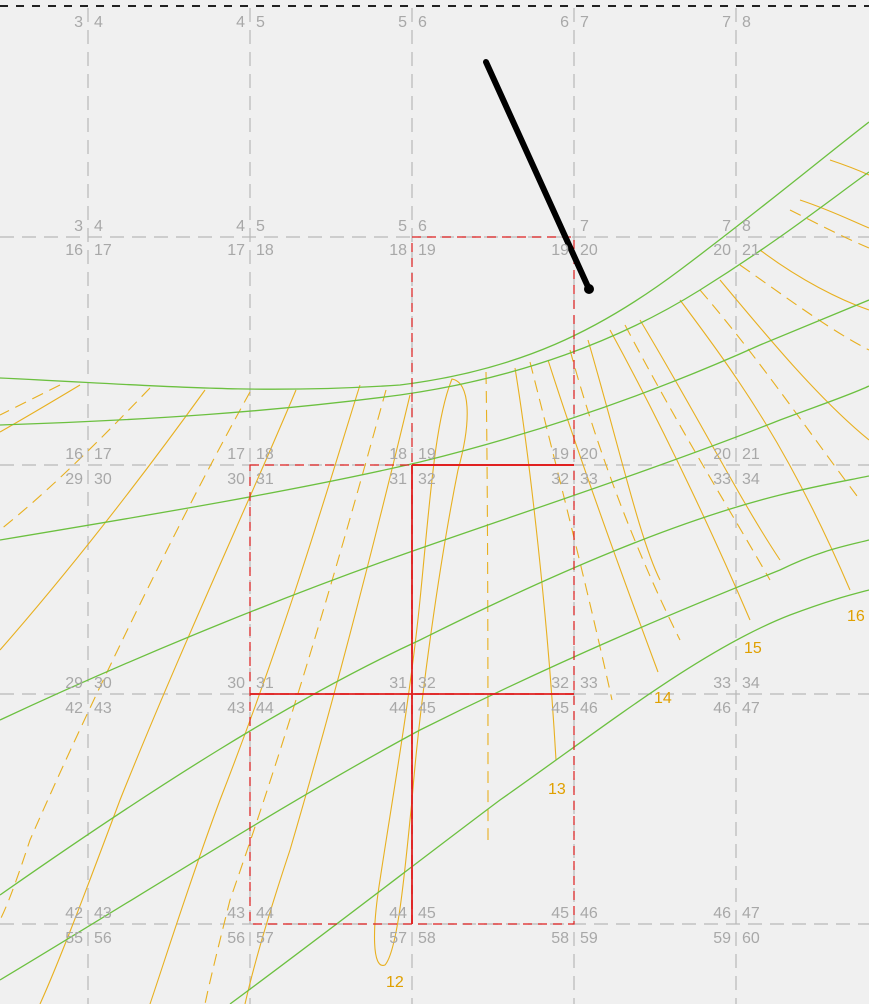 Image resolution: width=869 pixels, height=1004 pixels. Describe the element at coordinates (265, 479) in the screenshot. I see `grid-label: 31` at that location.